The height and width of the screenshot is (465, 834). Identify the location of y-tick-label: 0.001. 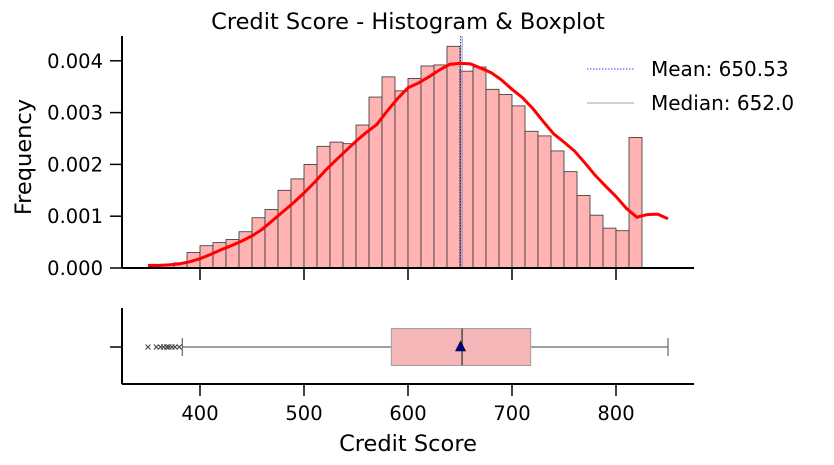
(75, 216).